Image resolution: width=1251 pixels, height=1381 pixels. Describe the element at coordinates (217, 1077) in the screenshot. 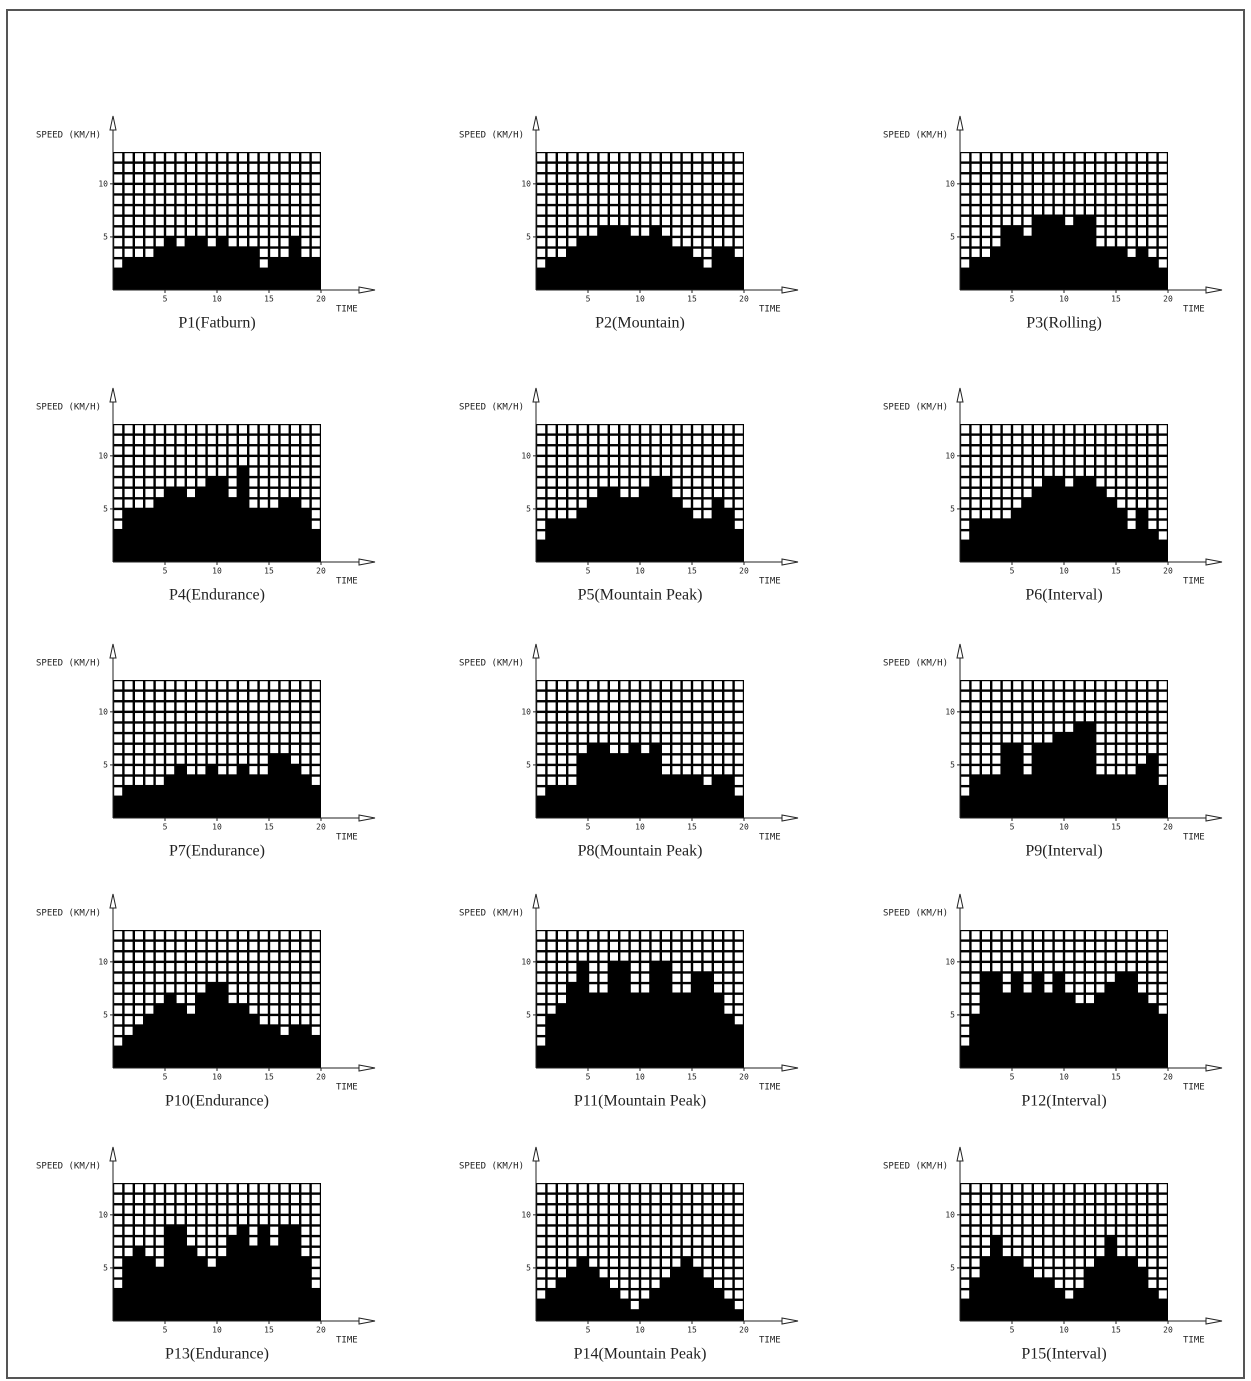

I see `x-tick-label: 10` at that location.